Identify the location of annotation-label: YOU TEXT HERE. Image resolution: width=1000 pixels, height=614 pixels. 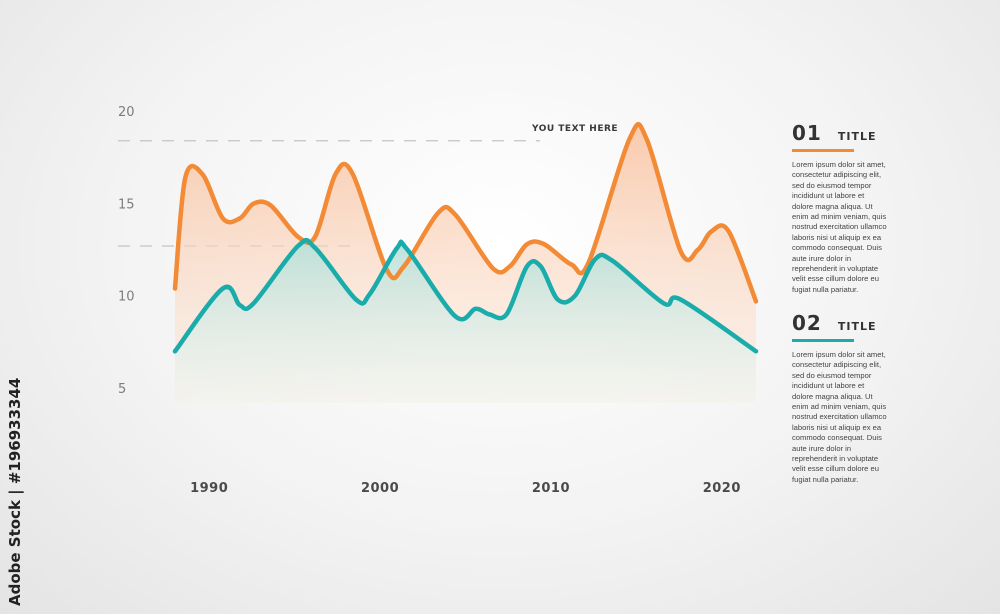
(574, 129).